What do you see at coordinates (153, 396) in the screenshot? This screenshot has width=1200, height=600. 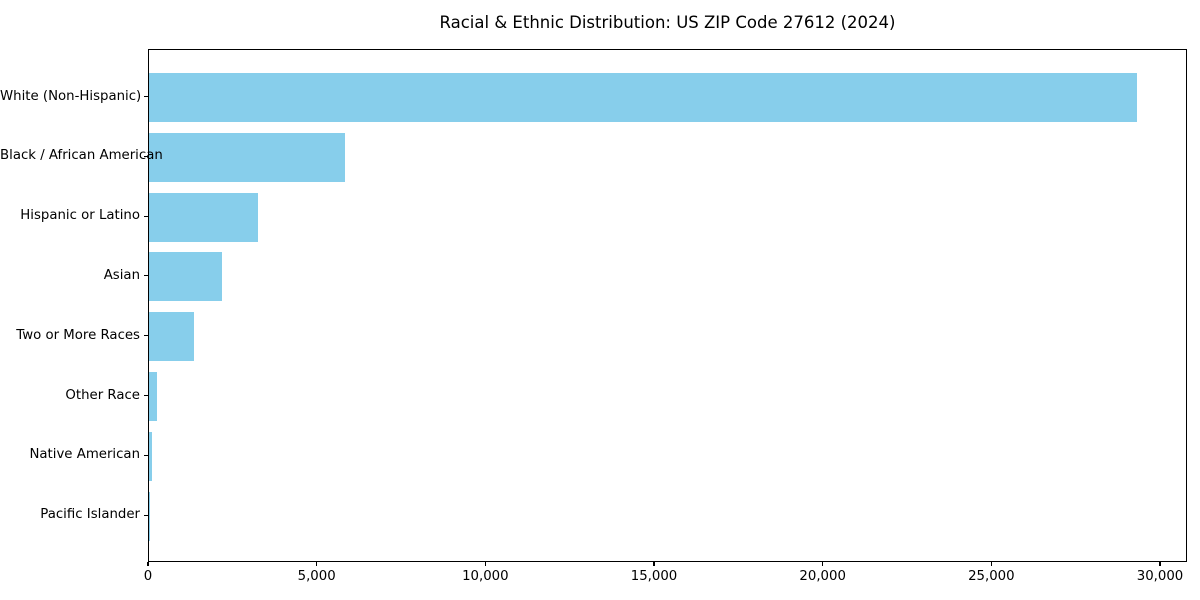 I see `bar-other-race` at bounding box center [153, 396].